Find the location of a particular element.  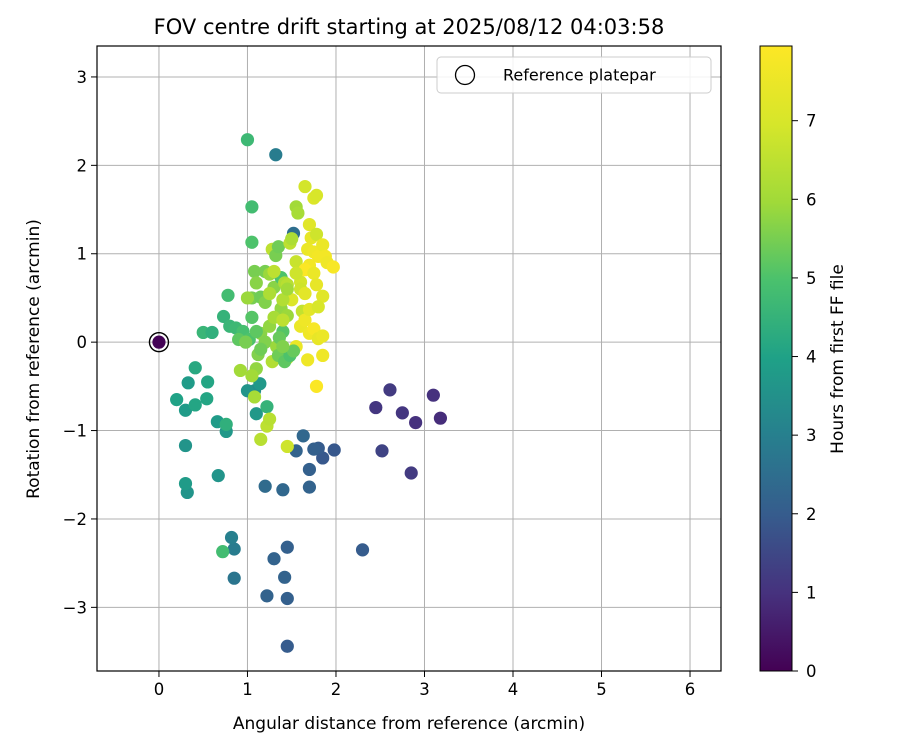

y-tick-label: 0 is located at coordinates (82, 342).